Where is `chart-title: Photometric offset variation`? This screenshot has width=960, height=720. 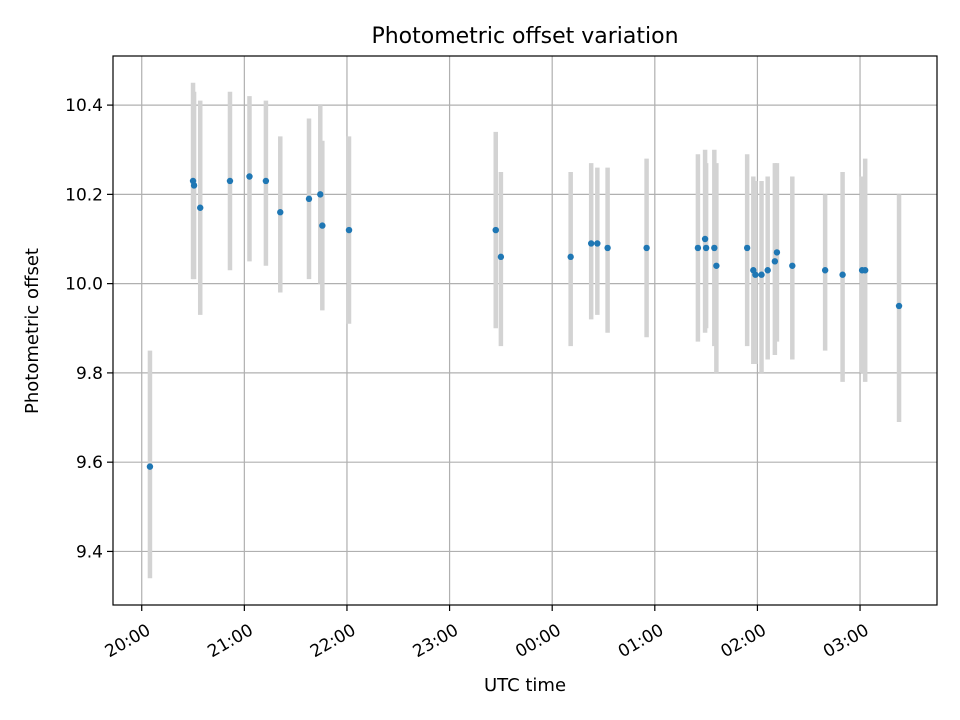
chart-title: Photometric offset variation is located at coordinates (524, 36).